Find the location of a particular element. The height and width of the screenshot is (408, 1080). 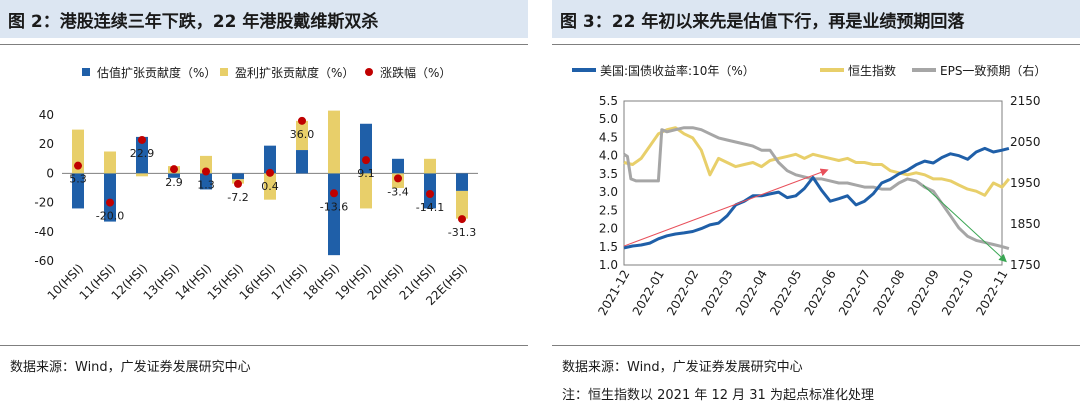

x-tick-label: 2022-05 is located at coordinates (785, 293).